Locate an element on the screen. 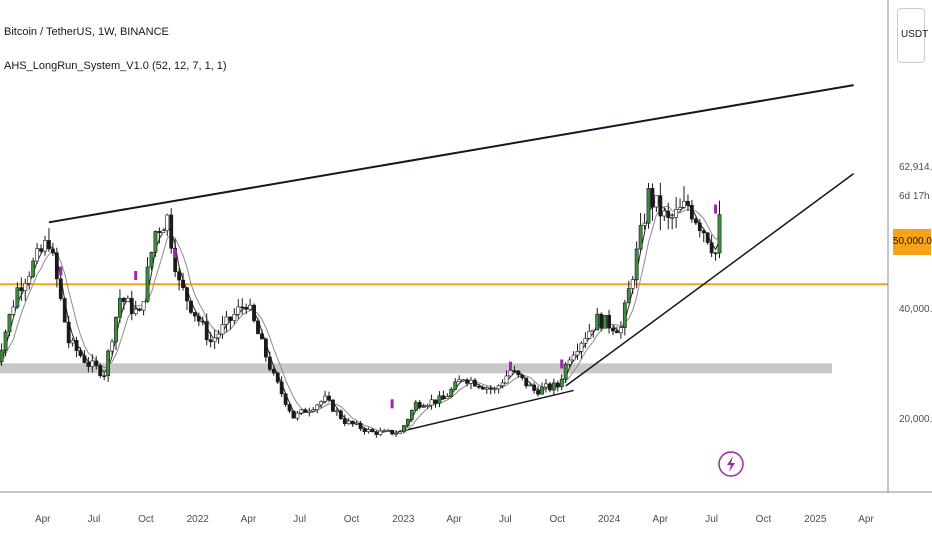 This screenshot has height=555, width=932. support-zone-band is located at coordinates (416, 368).